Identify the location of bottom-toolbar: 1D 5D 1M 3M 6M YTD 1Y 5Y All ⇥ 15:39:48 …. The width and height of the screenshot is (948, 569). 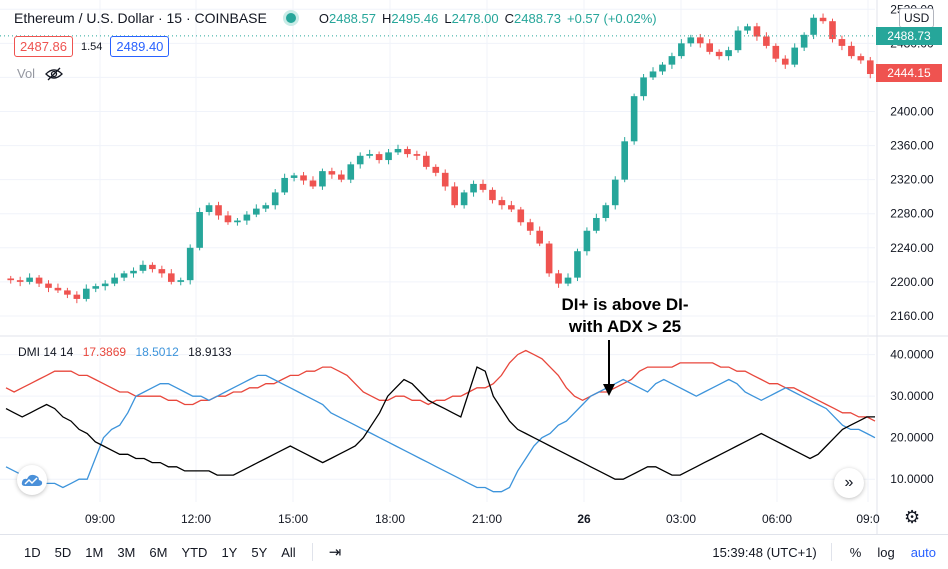
(474, 551).